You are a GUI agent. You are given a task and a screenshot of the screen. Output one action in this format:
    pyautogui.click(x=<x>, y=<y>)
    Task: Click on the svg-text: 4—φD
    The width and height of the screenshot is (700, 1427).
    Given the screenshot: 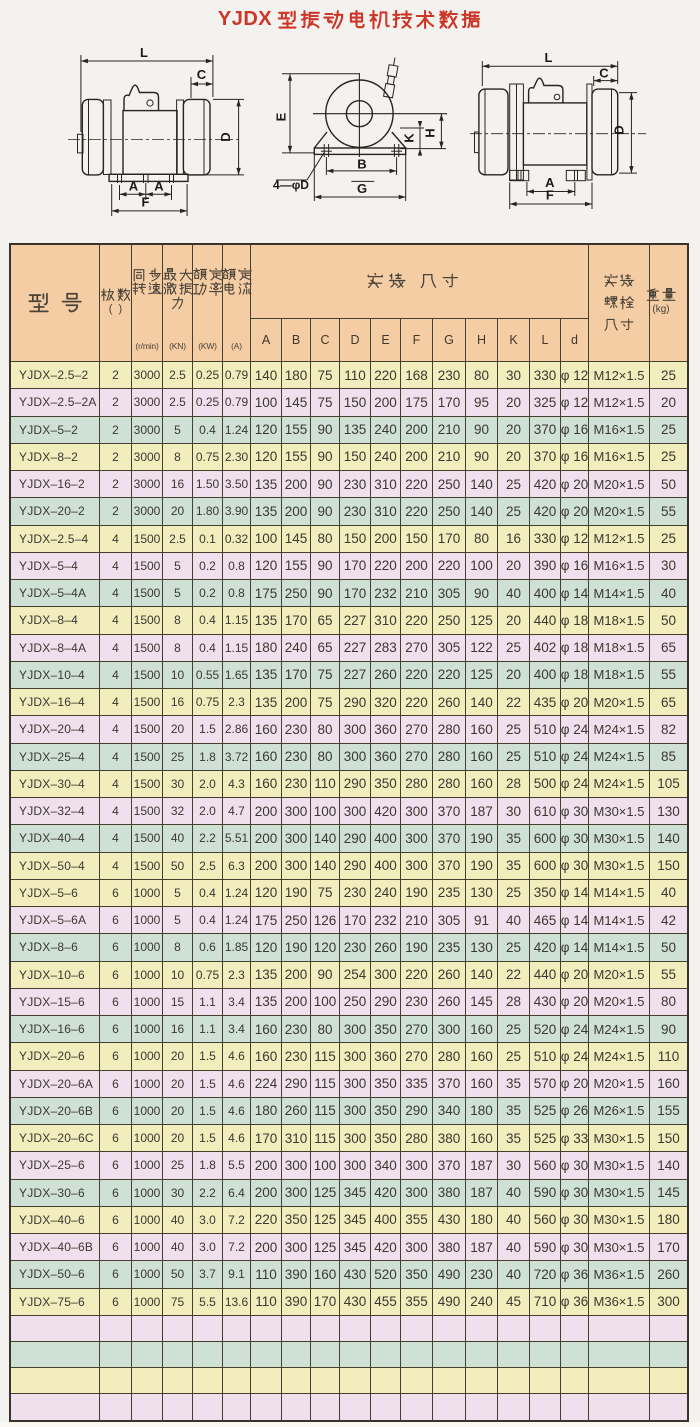 What is the action you would take?
    pyautogui.click(x=291, y=185)
    